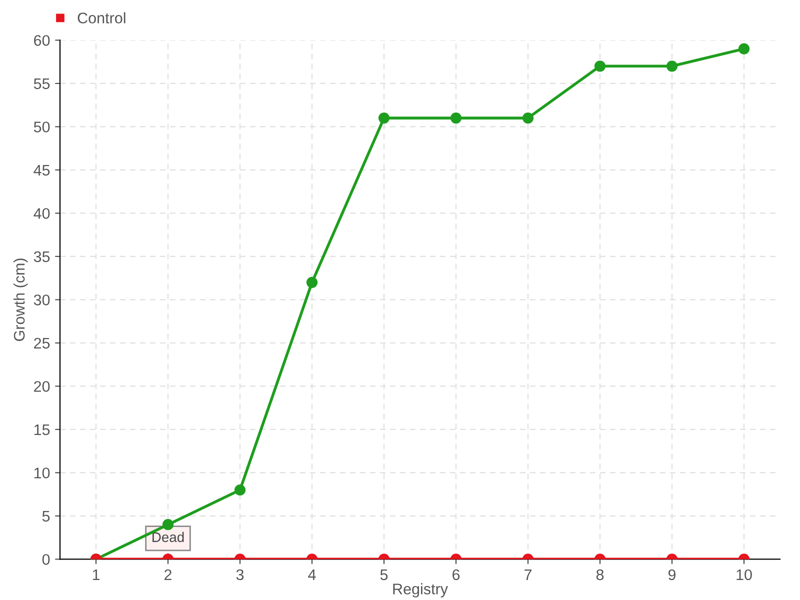 The height and width of the screenshot is (600, 800). I want to click on y-tick-label: 0, so click(46, 559).